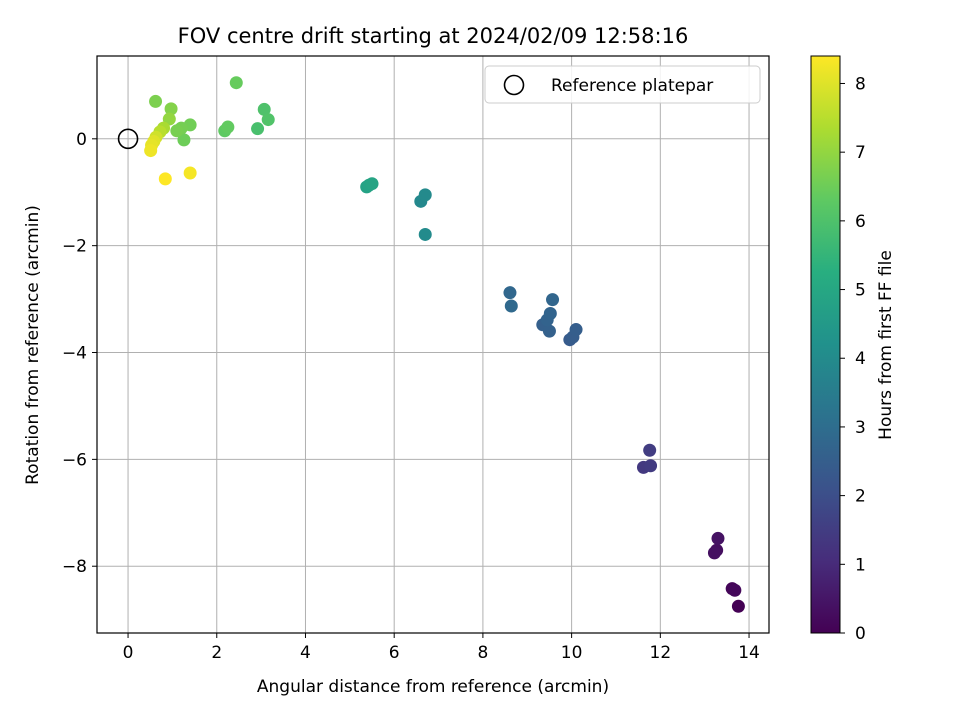  I want to click on colorbar-tick-label: 7, so click(860, 153).